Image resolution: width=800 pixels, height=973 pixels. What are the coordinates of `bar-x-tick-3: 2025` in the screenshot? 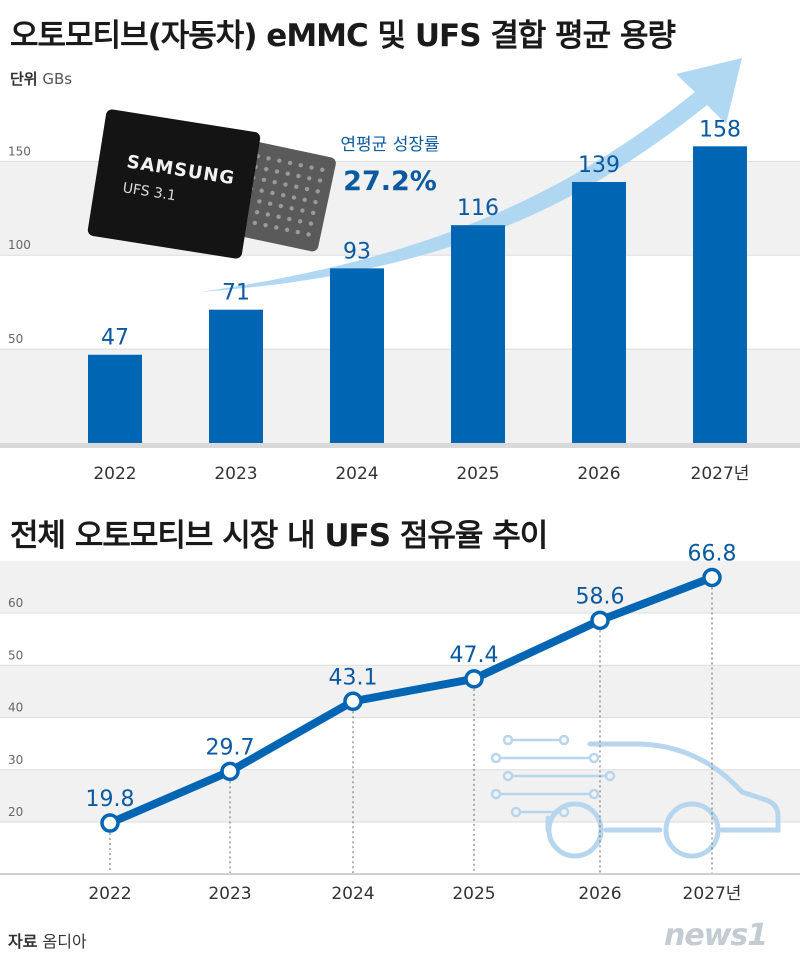 It's located at (477, 474).